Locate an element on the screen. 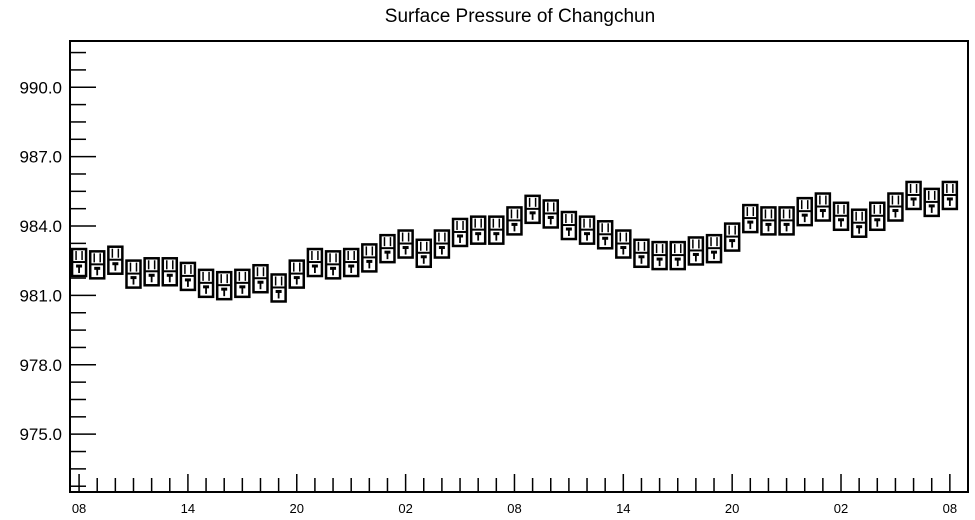 This screenshot has width=975, height=520. y-tick-label: 981.0 is located at coordinates (40, 295).